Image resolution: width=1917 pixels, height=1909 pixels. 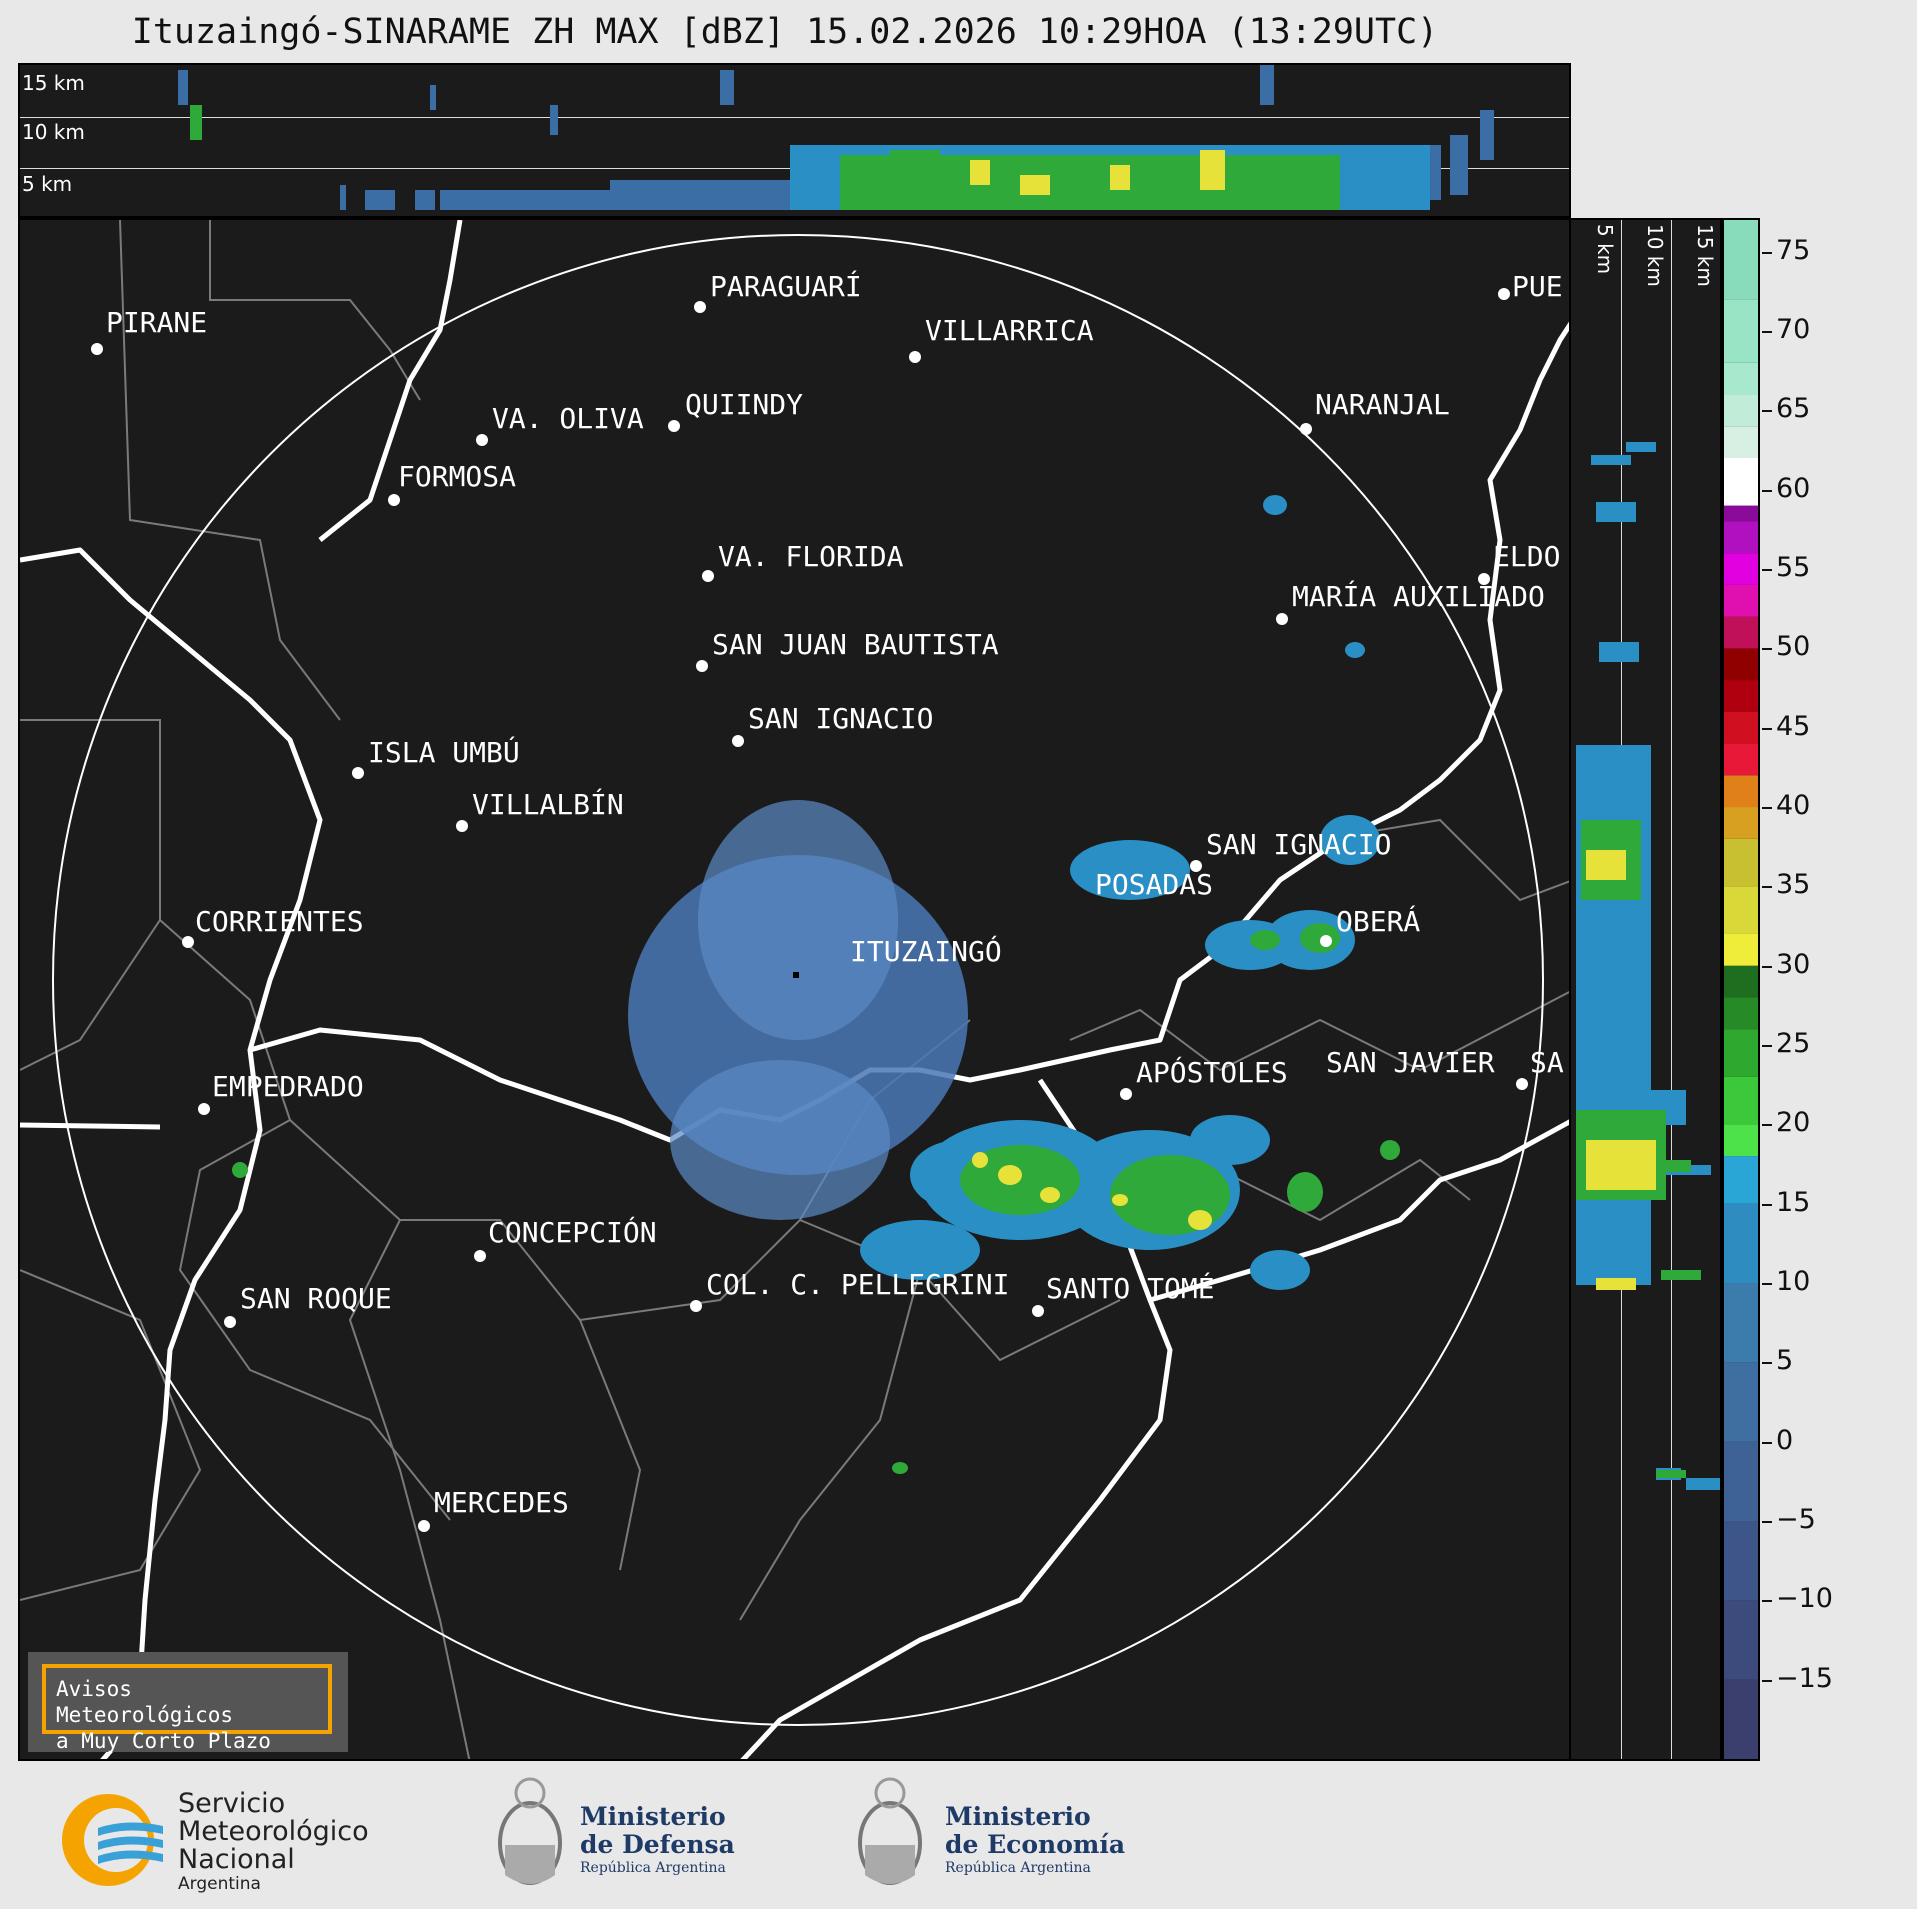 I want to click on height-profile-side: 5 km 10 km 15 km, so click(x=1645, y=989).